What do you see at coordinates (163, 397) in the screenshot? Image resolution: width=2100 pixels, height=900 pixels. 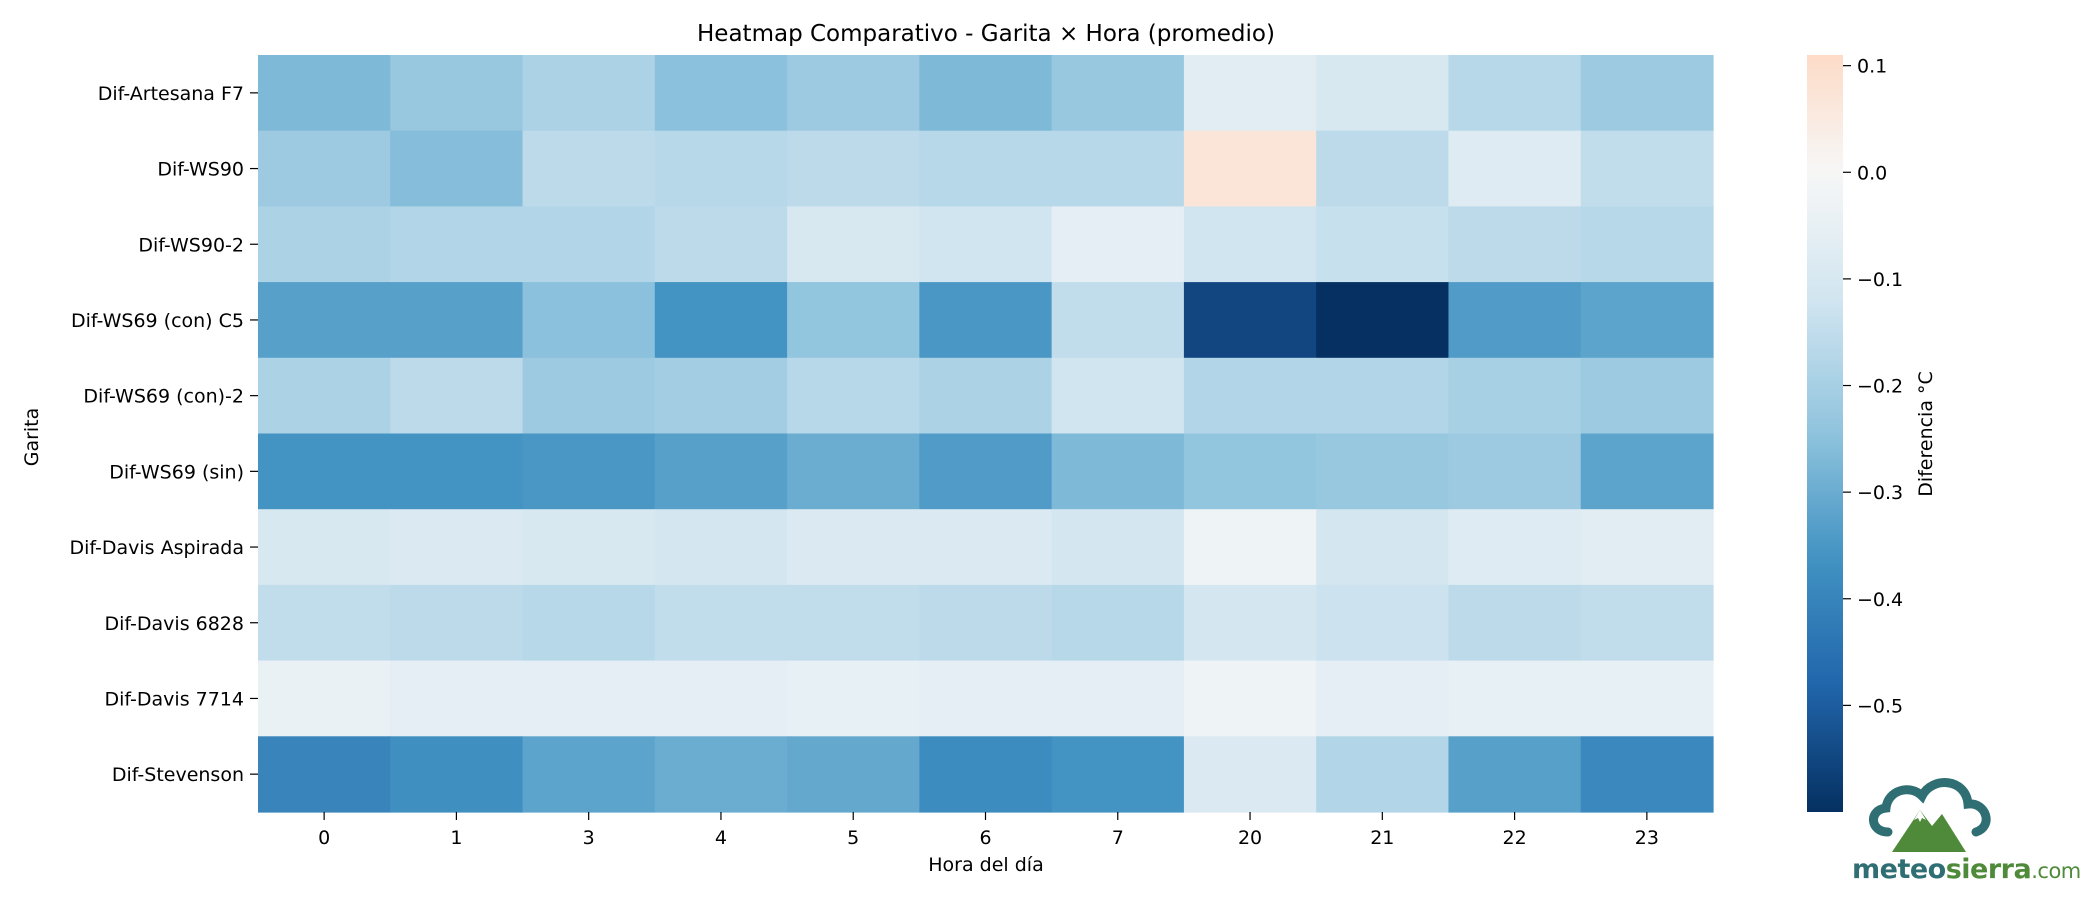 I see `y-tick-label: Dif-WS69 (con)-2` at bounding box center [163, 397].